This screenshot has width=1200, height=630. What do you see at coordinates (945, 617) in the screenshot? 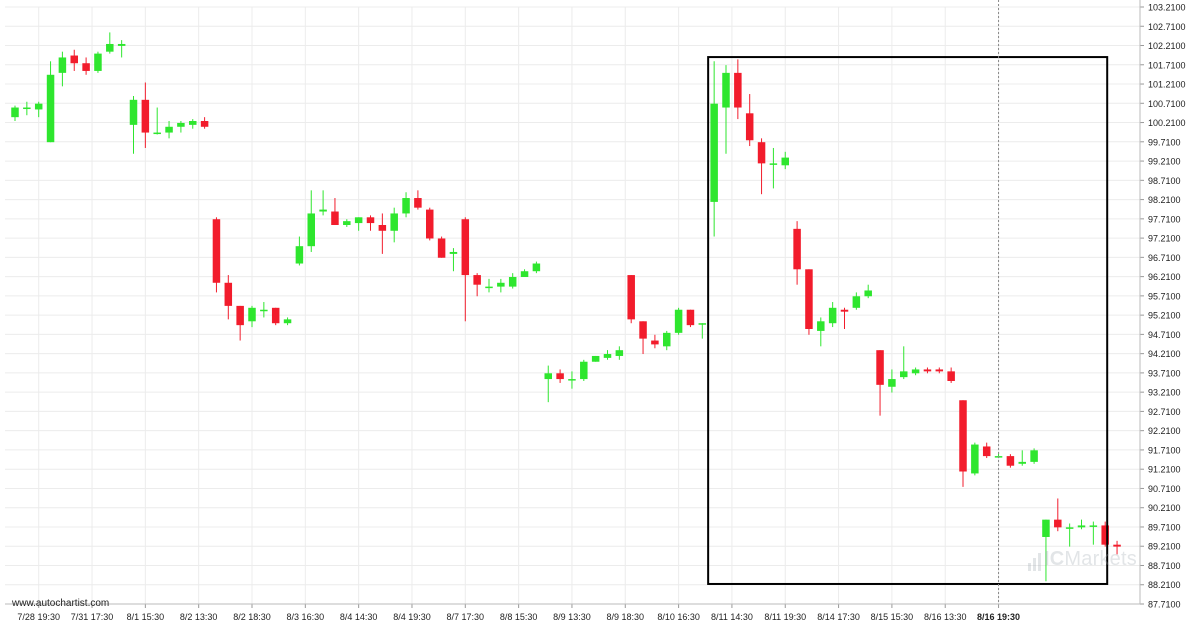
I see `x-tick-label: 8/16 13:30` at bounding box center [945, 617].